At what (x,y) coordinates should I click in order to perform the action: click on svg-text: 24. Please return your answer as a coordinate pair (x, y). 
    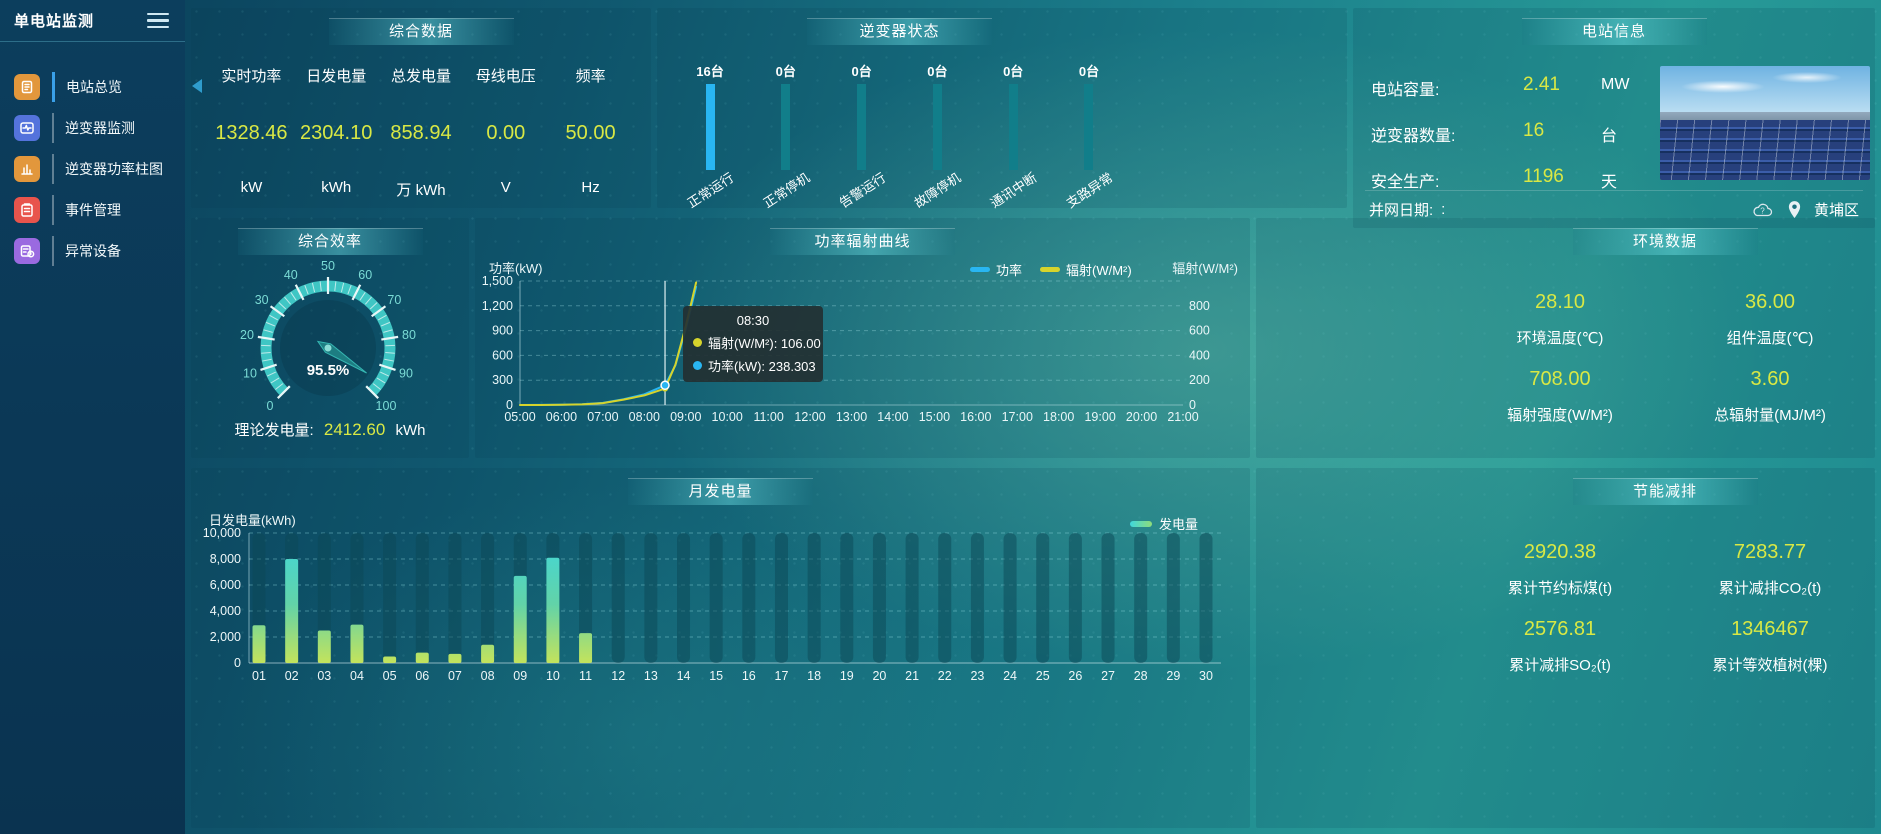
    Looking at the image, I should click on (1010, 676).